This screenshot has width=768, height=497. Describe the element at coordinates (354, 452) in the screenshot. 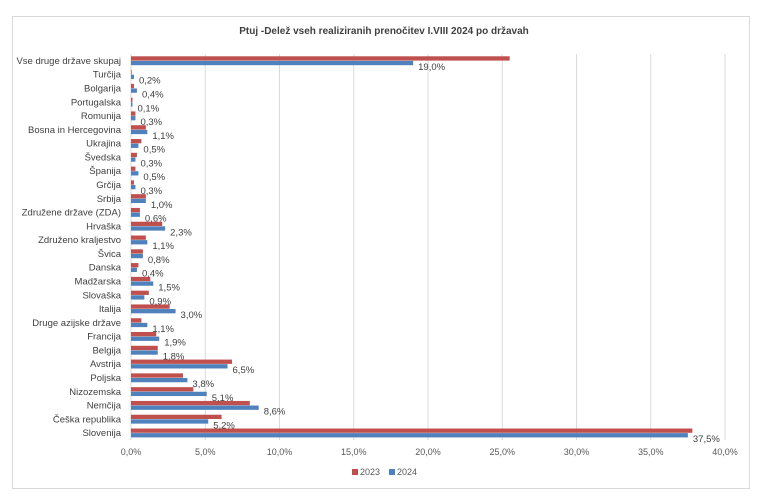

I see `x-tick-label: 15,0%` at that location.